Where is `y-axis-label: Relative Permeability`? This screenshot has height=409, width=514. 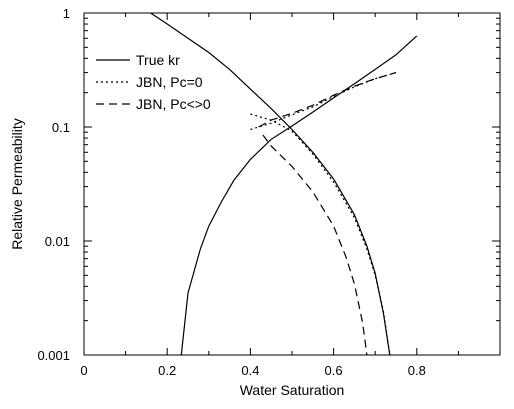
y-axis-label: Relative Permeability is located at coordinates (17, 184).